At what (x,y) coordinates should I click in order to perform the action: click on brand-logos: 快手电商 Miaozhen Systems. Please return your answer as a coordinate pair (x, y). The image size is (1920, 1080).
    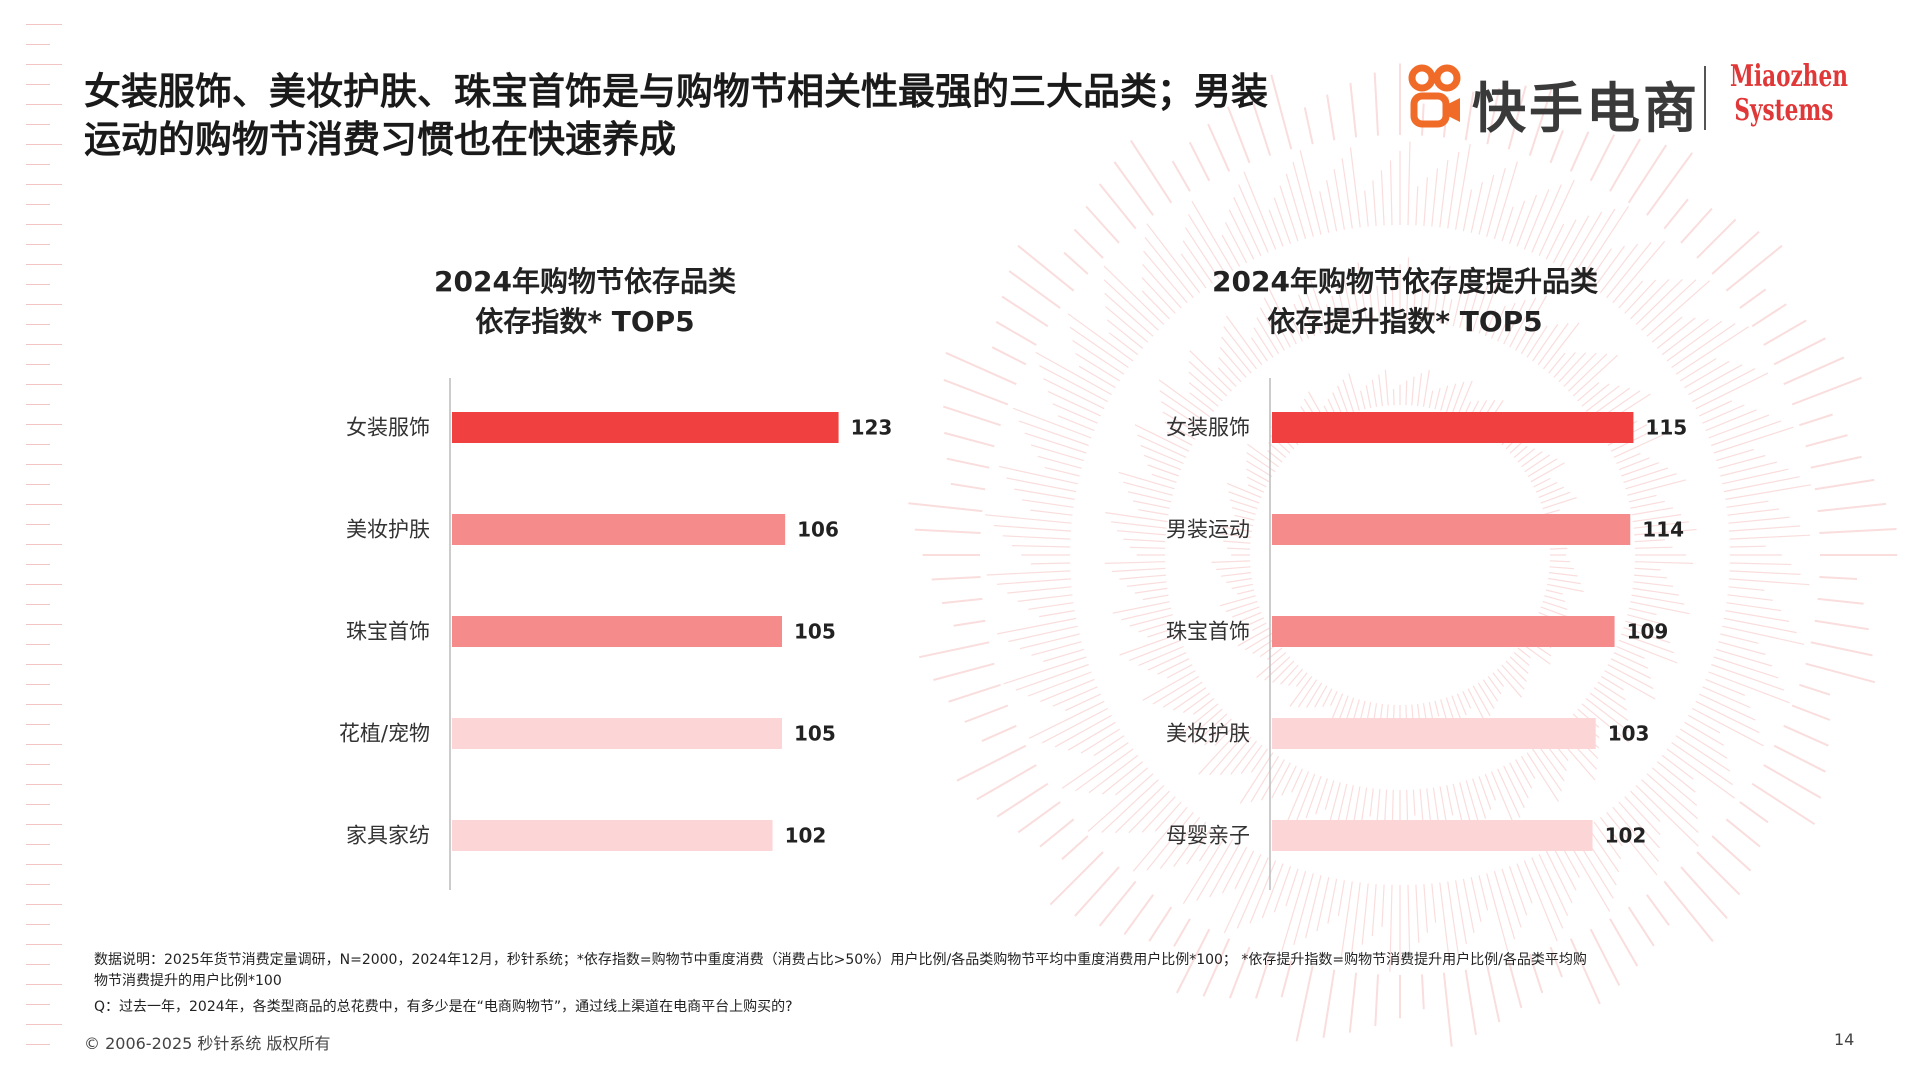
    Looking at the image, I should click on (1643, 99).